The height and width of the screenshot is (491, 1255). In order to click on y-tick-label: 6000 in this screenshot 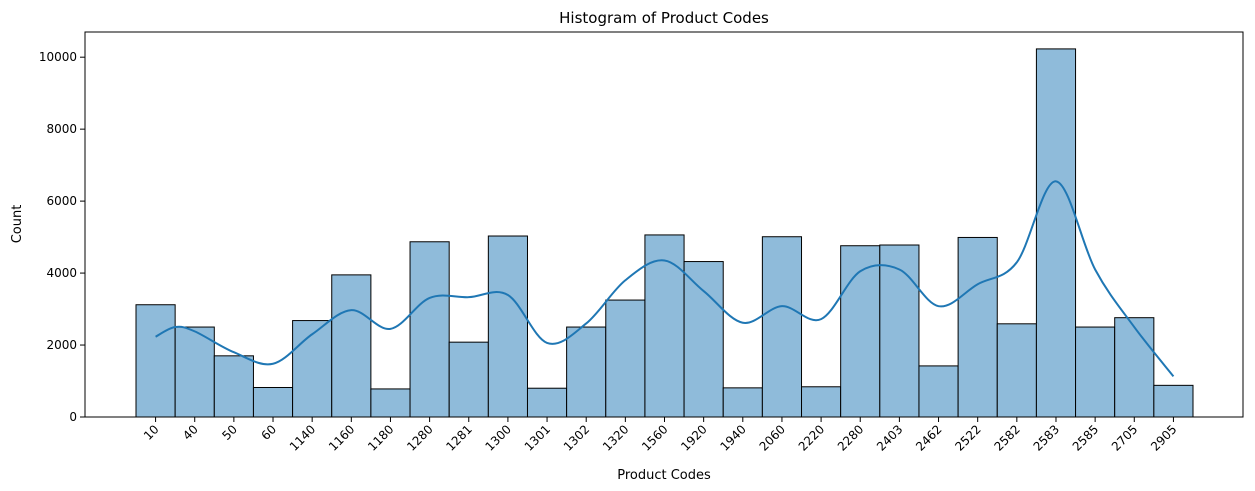, I will do `click(61, 201)`.